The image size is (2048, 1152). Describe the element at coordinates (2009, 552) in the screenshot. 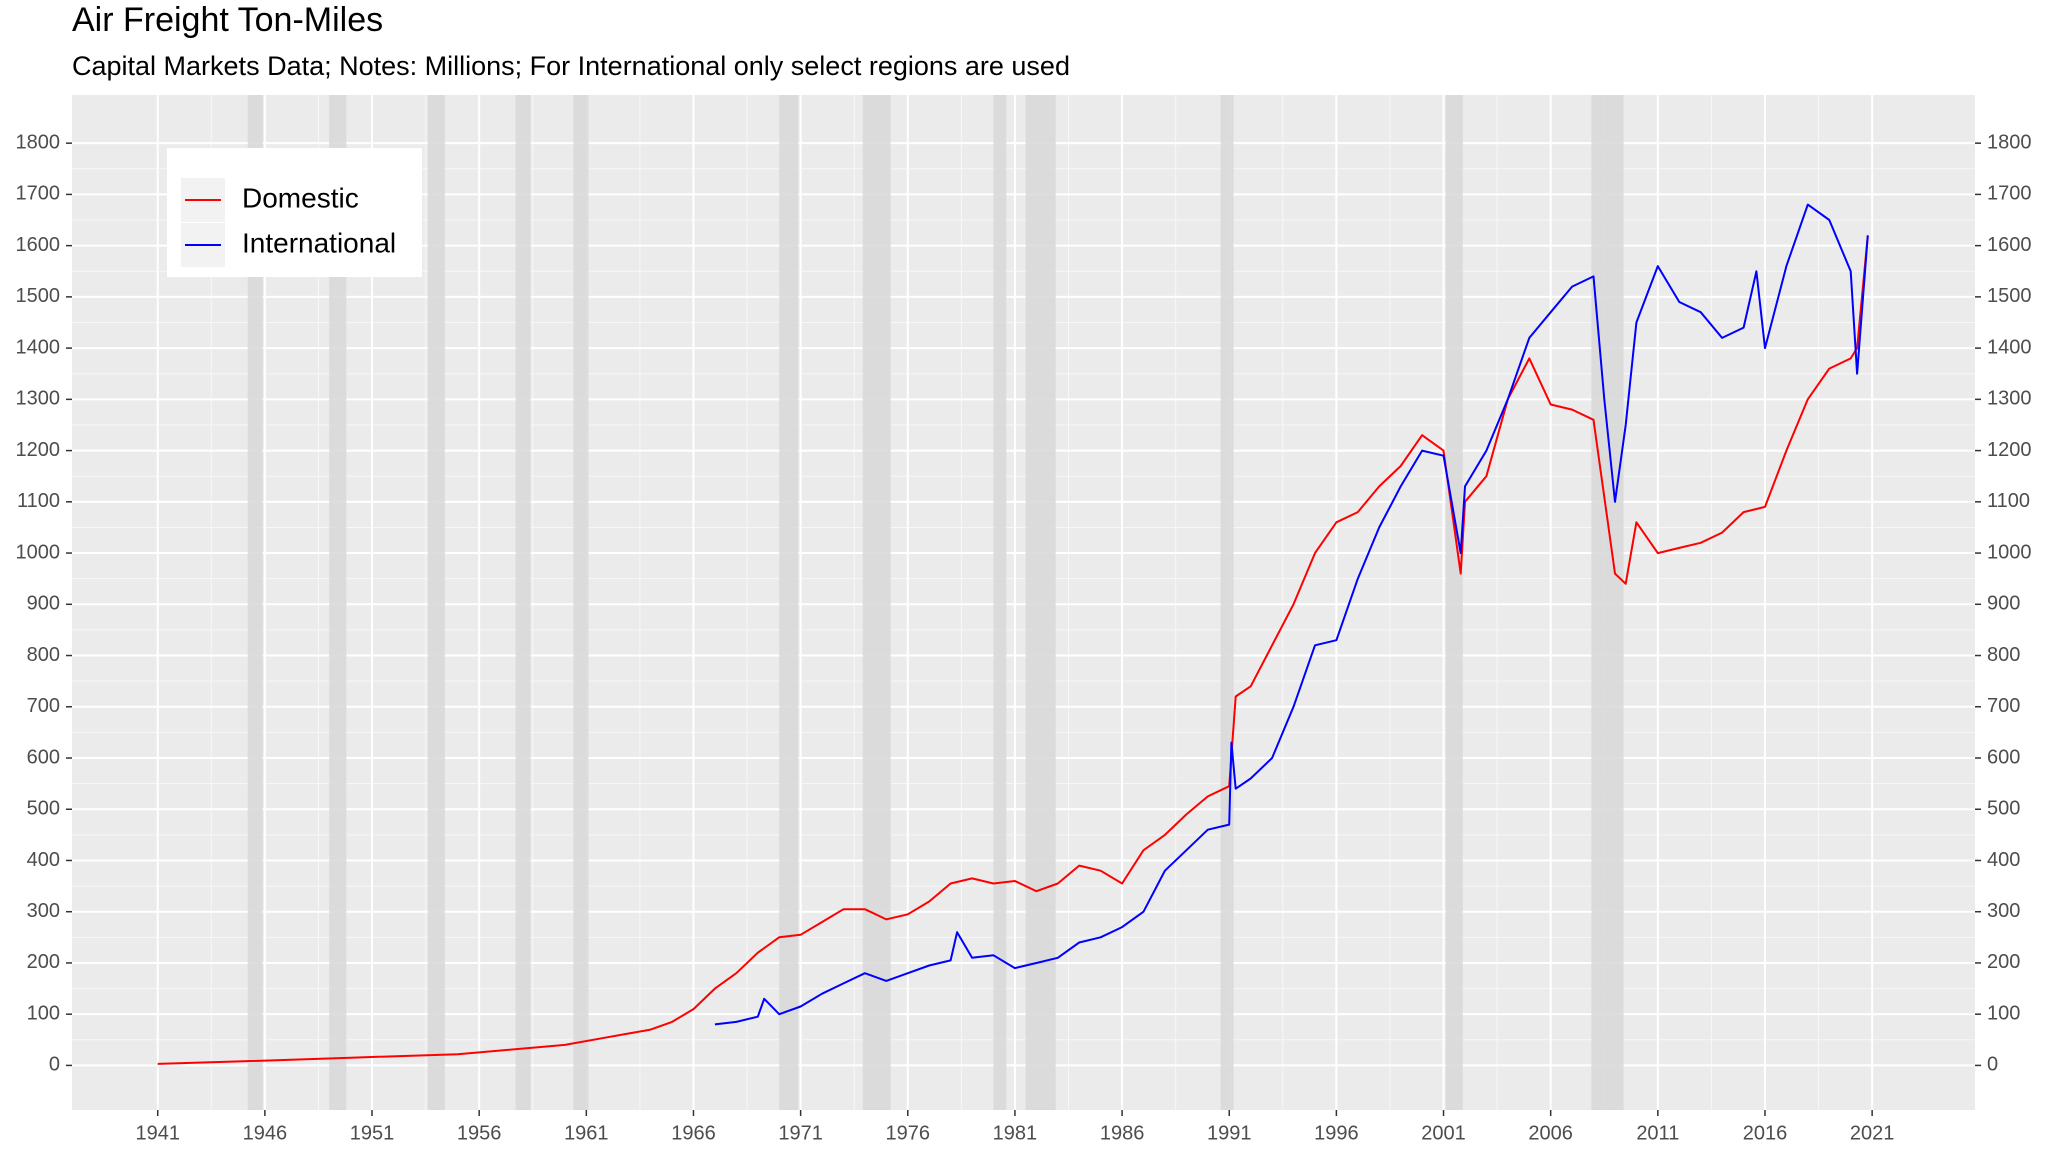

I see `y2-tick-label: 1000` at that location.